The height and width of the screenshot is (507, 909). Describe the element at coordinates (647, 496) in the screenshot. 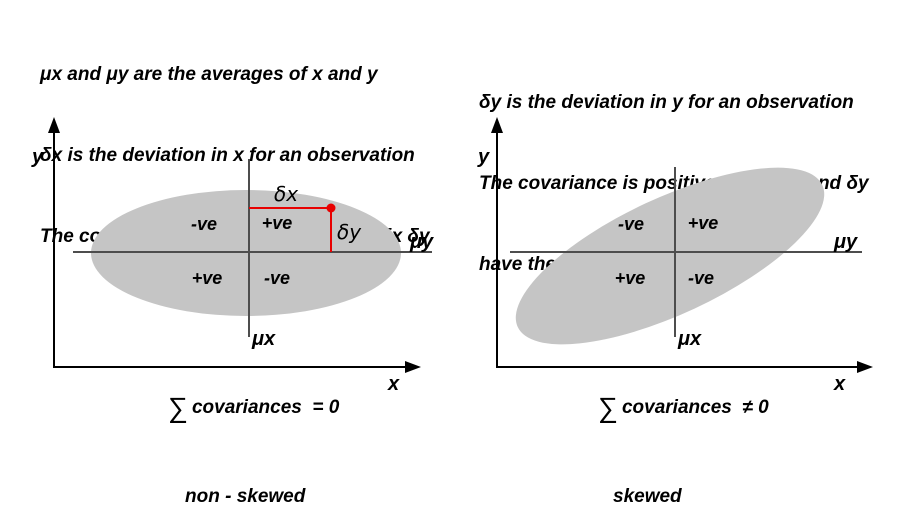

I see `caption-skewed-line1: skewed` at that location.